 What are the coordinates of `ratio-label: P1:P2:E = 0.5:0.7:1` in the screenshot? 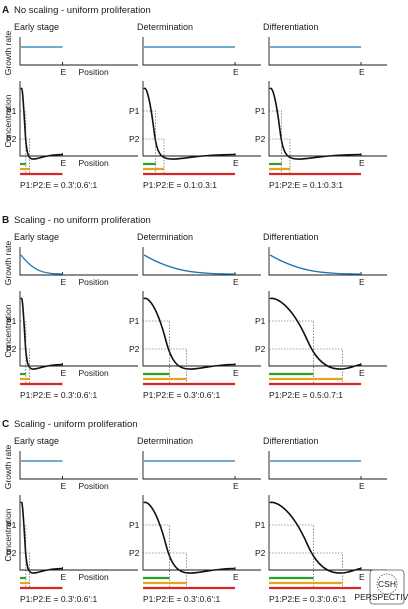 It's located at (306, 395).